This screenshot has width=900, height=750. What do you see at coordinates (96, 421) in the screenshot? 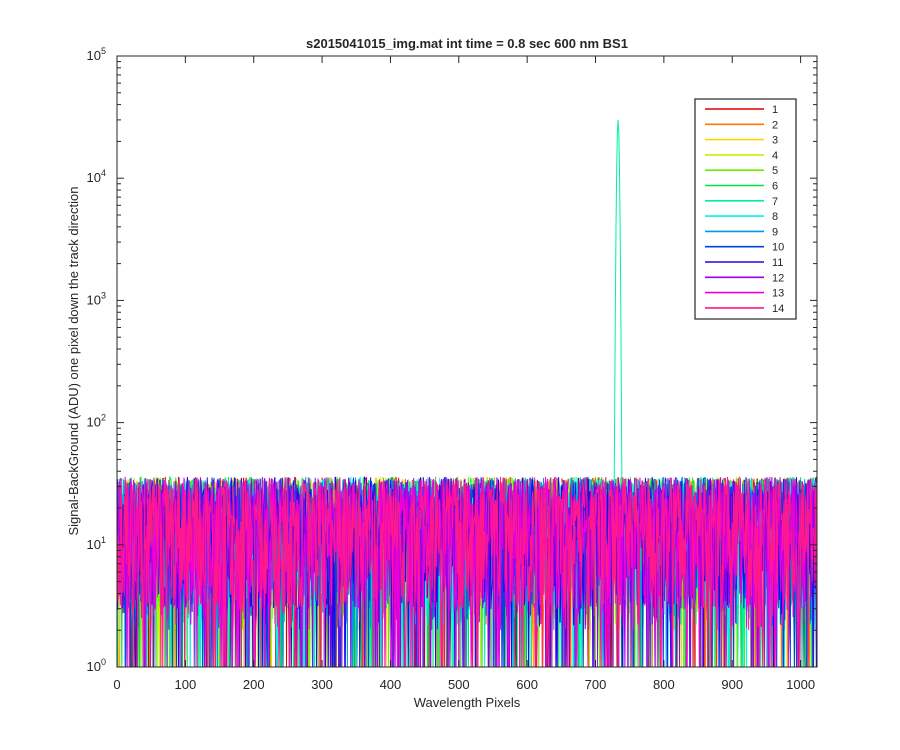
I see `y-tick-label: 10²` at bounding box center [96, 421].